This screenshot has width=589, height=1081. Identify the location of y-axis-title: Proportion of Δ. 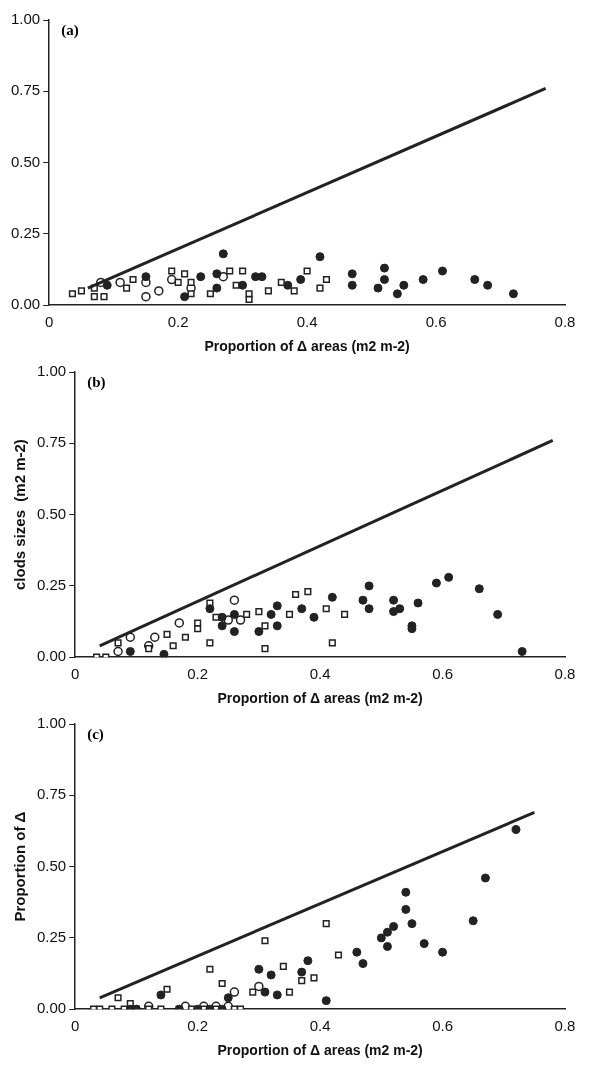
(20, 866).